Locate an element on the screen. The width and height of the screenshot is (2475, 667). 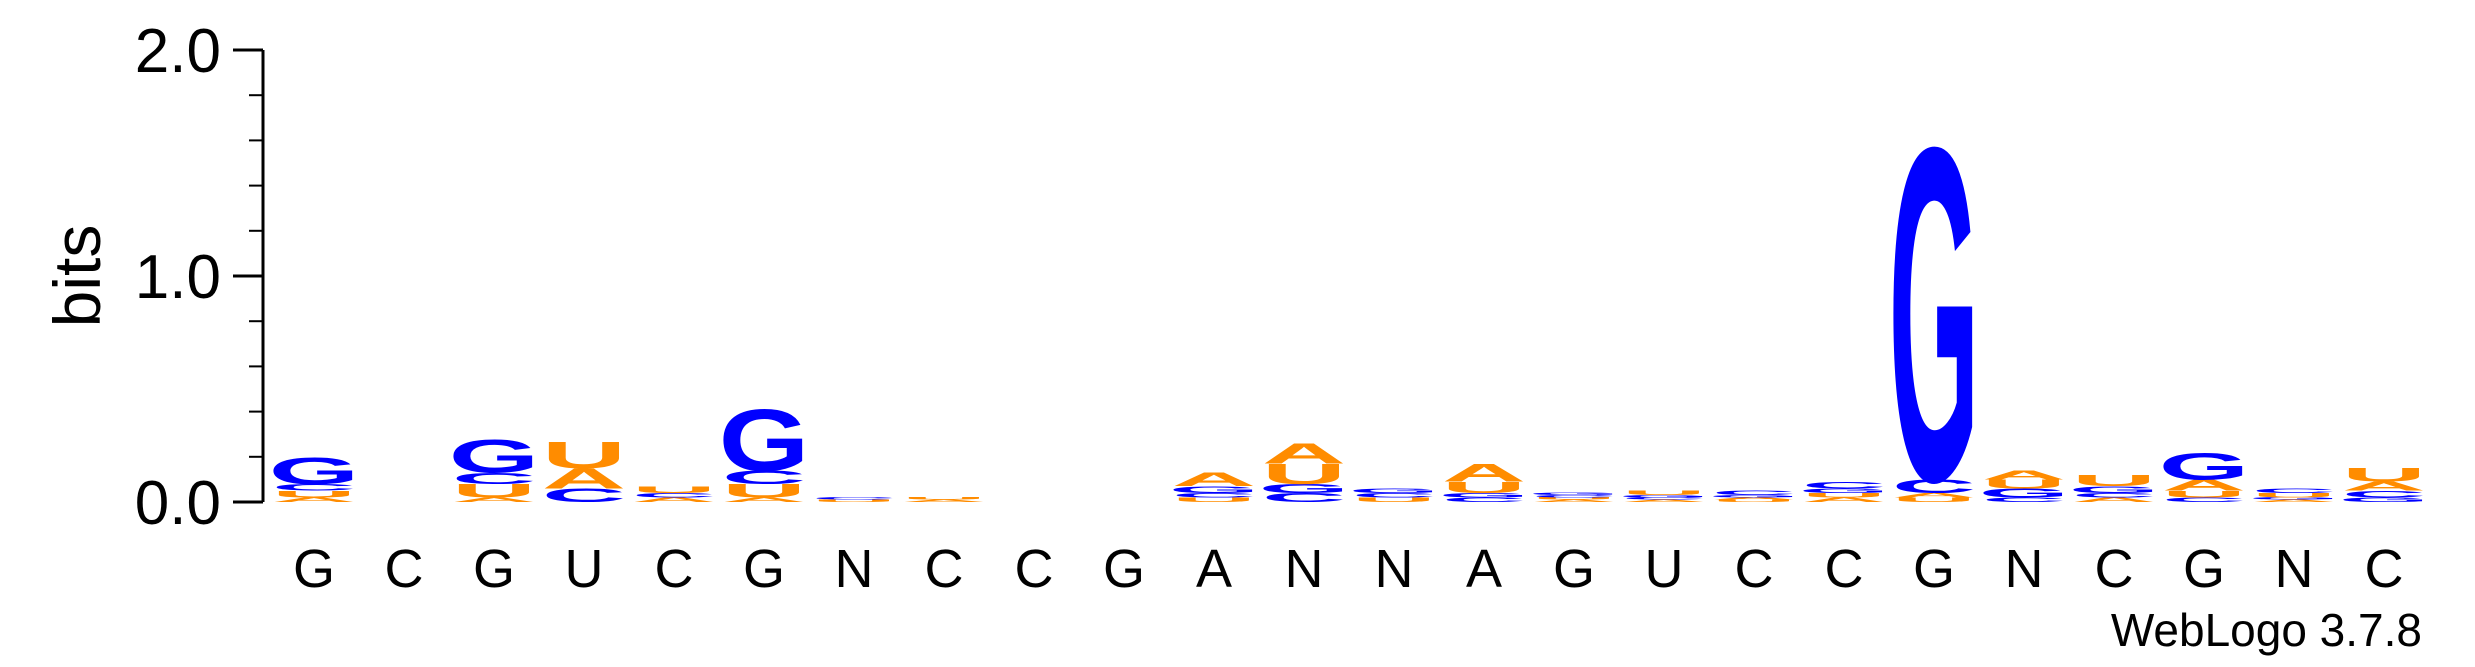
weblogo-credit: WebLogo 3.7.8 is located at coordinates (2266, 630).